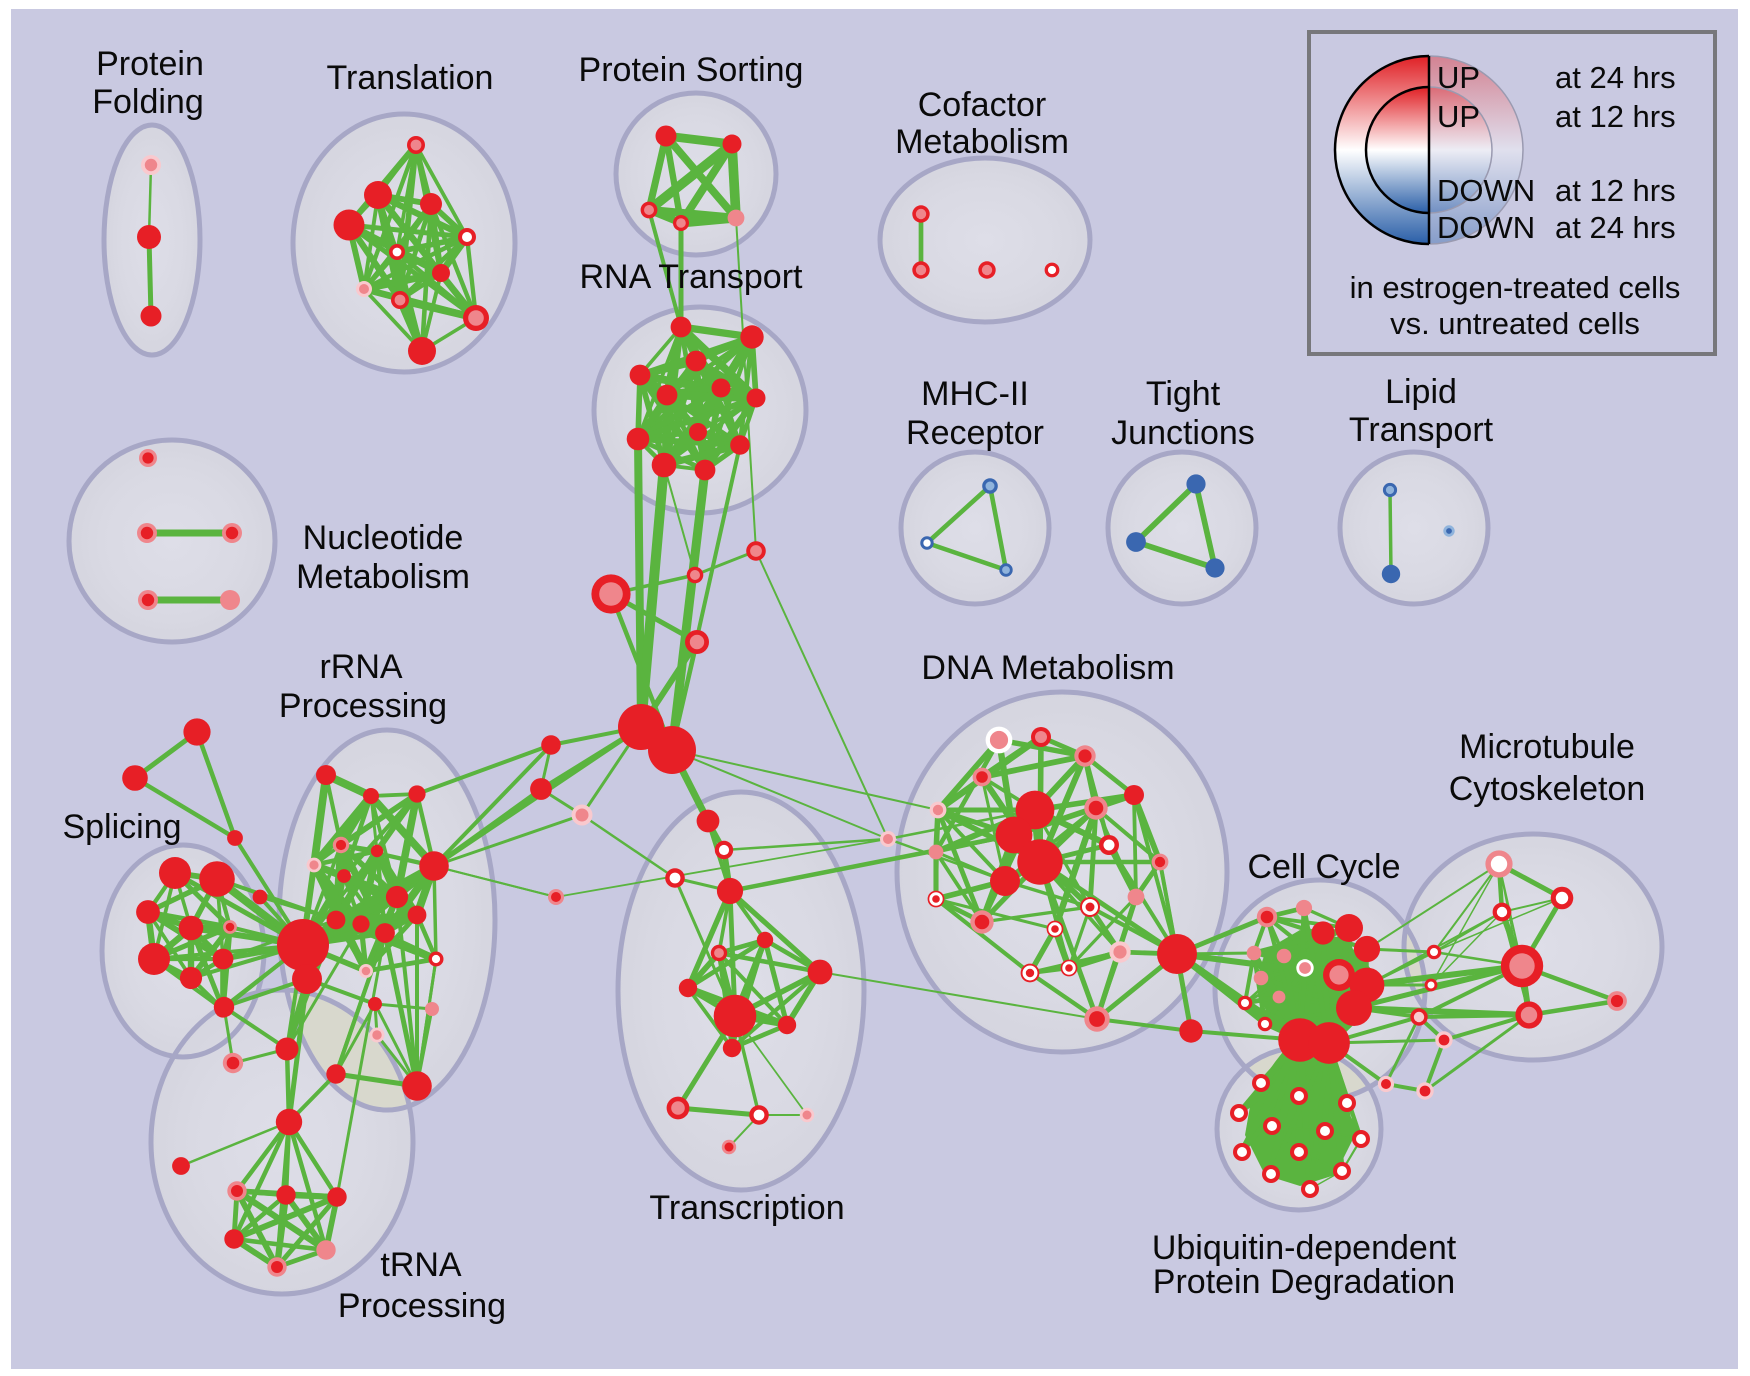  Describe the element at coordinates (1547, 747) in the screenshot. I see `svg-text: Microtubule` at that location.